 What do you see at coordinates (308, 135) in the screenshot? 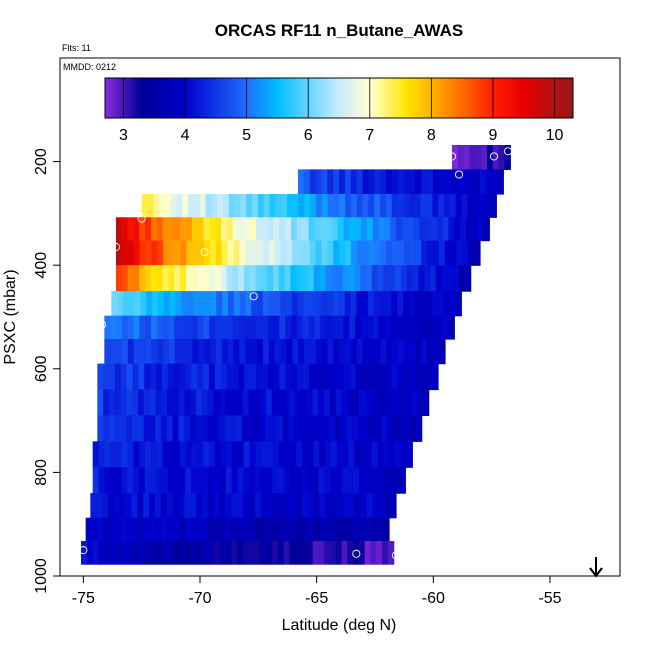
I see `colorbar-tick-label: 6` at bounding box center [308, 135].